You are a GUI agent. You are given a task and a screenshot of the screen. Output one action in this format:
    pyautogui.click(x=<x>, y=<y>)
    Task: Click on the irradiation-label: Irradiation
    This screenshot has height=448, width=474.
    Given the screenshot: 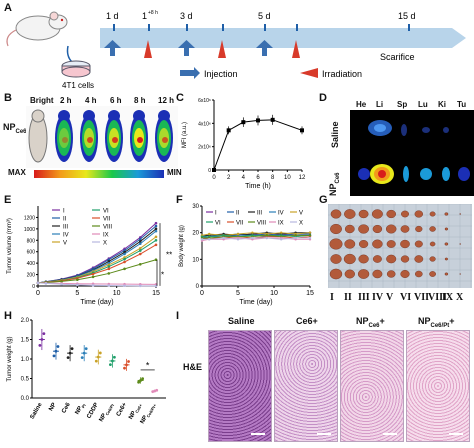 What is the action you would take?
    pyautogui.click(x=342, y=74)
    